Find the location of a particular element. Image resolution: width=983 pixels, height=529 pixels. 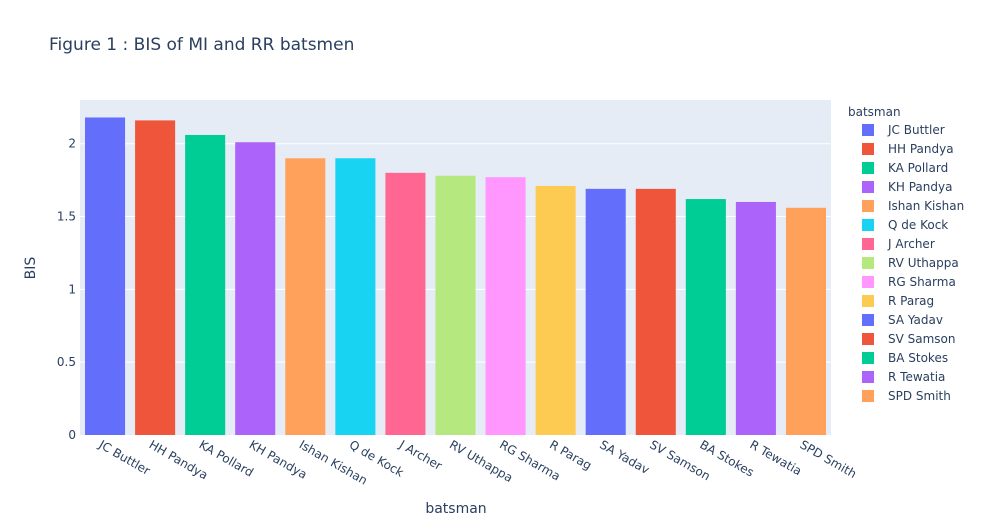

bar-spd-smith is located at coordinates (805, 321).